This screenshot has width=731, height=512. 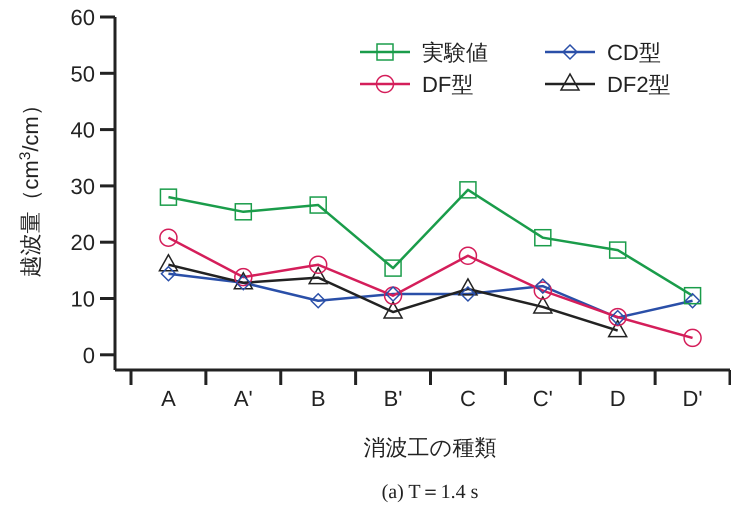 What do you see at coordinates (542, 398) in the screenshot?
I see `x-tick-label: C'` at bounding box center [542, 398].